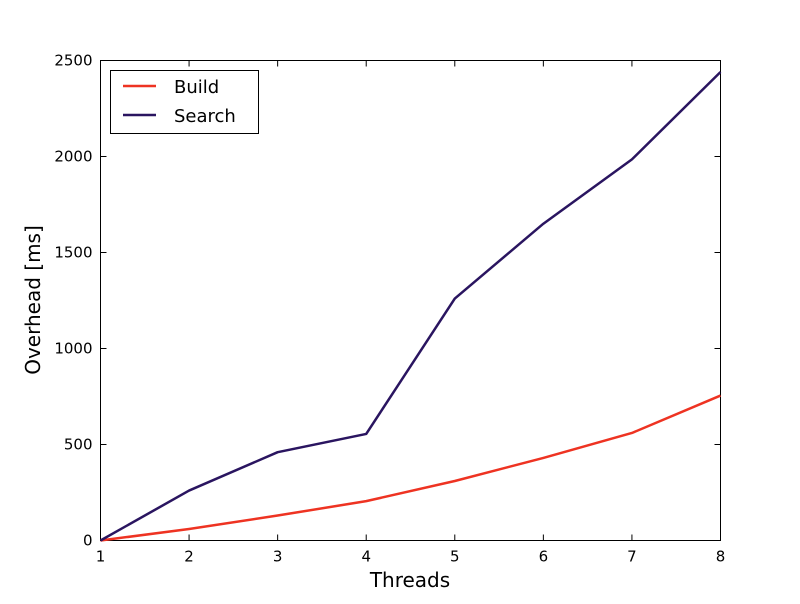 This screenshot has width=800, height=604. Describe the element at coordinates (196, 87) in the screenshot. I see `legend-label-build: Build` at that location.